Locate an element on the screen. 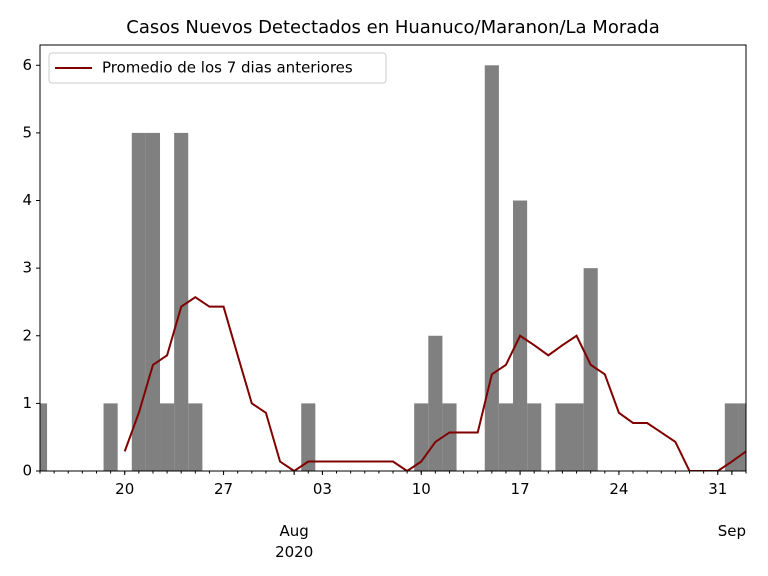  legend-box is located at coordinates (217, 68).